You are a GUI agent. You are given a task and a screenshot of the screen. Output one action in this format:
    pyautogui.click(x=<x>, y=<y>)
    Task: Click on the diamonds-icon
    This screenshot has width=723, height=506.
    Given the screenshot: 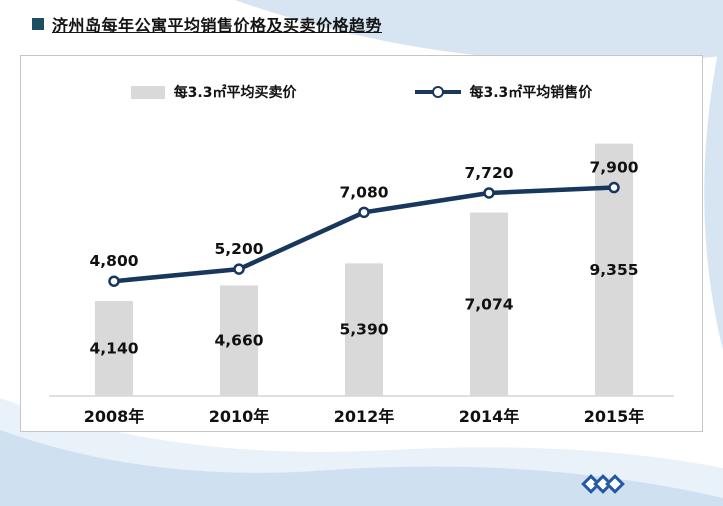 What is the action you would take?
    pyautogui.click(x=603, y=484)
    